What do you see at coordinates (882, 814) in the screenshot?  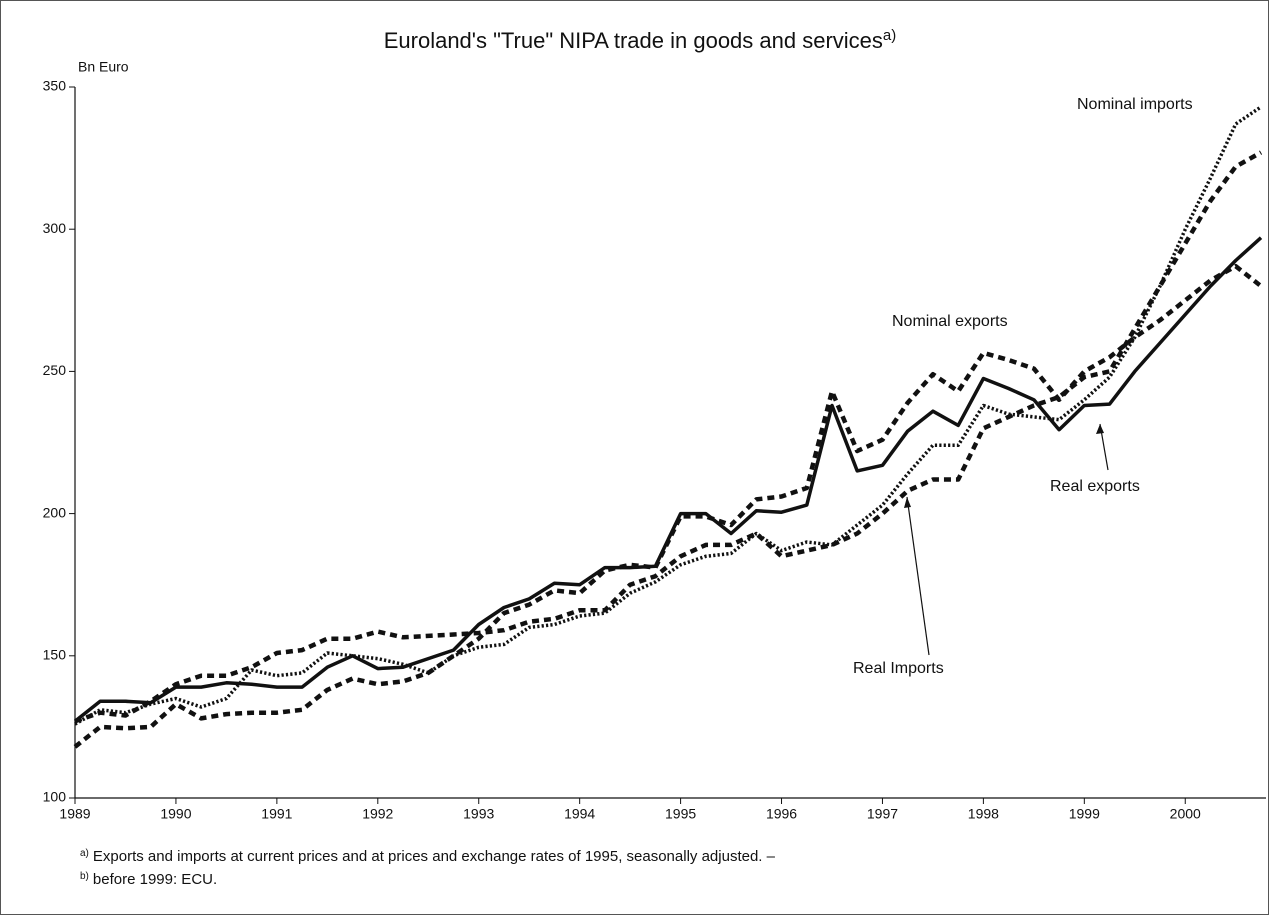 I see `x-tick-label: 1997` at bounding box center [882, 814].